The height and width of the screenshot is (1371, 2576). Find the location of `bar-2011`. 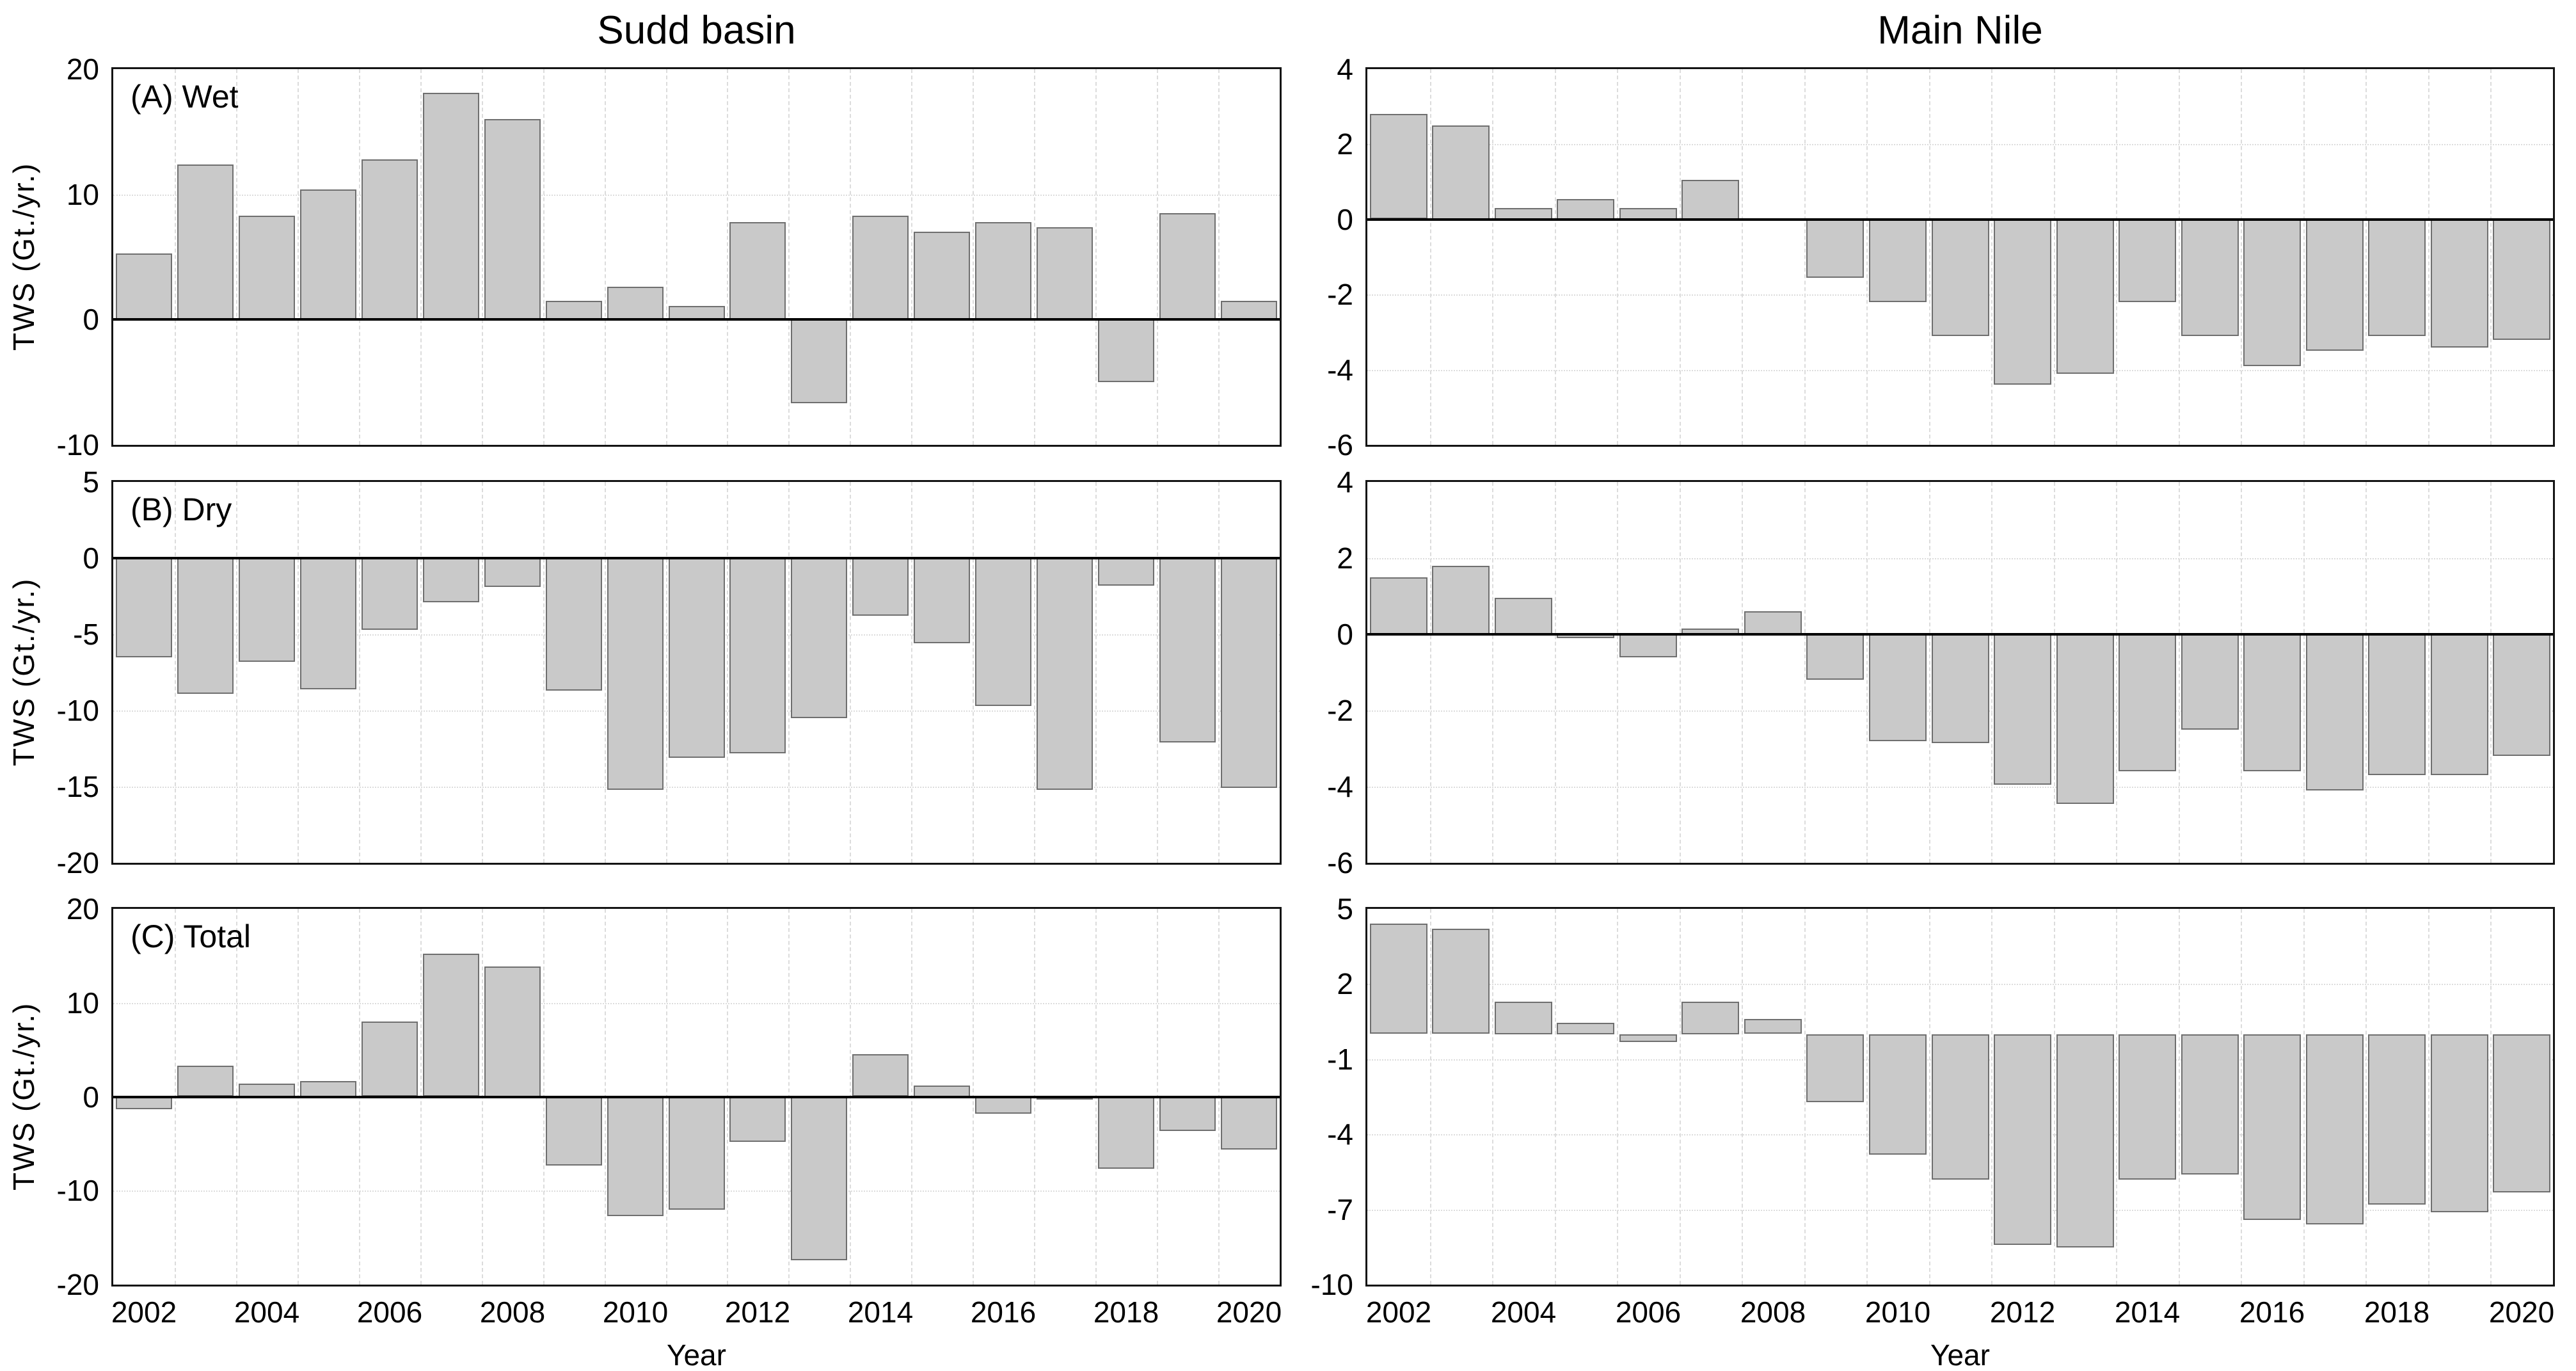

bar-2011 is located at coordinates (697, 658).